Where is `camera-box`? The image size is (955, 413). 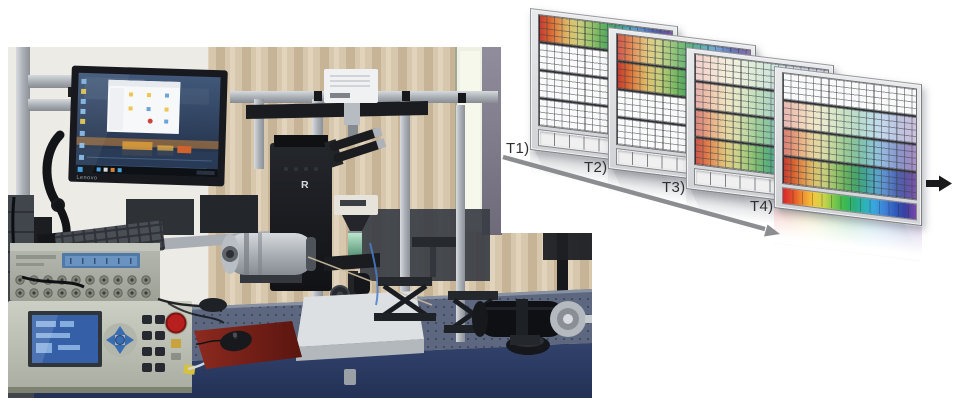 camera-box is located at coordinates (351, 106).